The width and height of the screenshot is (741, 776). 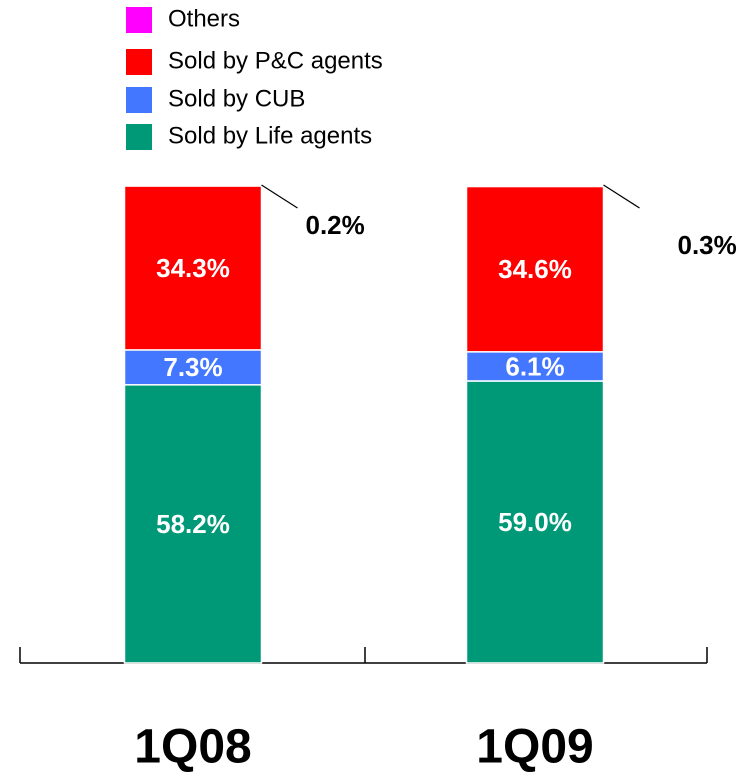 What do you see at coordinates (236, 98) in the screenshot?
I see `legend-label: Sold by CUB` at bounding box center [236, 98].